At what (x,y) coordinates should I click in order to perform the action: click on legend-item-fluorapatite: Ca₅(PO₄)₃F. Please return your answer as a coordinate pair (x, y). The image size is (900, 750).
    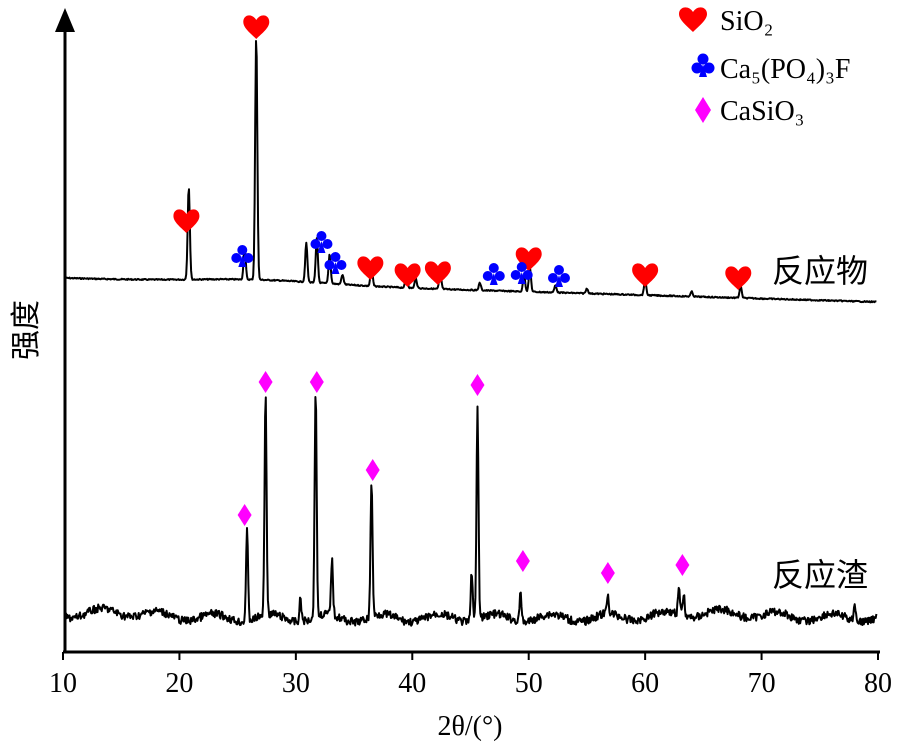
    Looking at the image, I should click on (770, 69).